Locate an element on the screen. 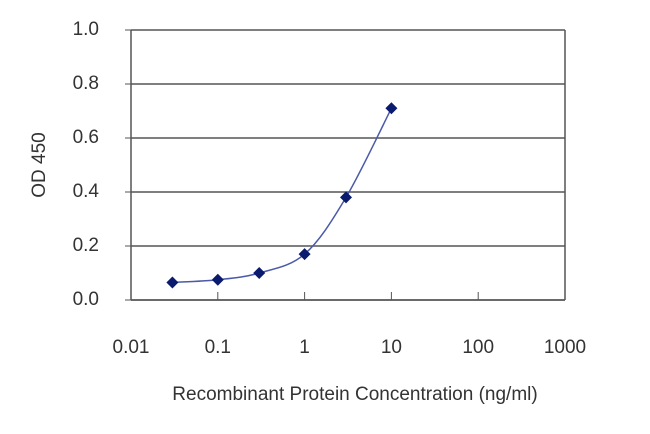  x-tick-label: 100 is located at coordinates (478, 347).